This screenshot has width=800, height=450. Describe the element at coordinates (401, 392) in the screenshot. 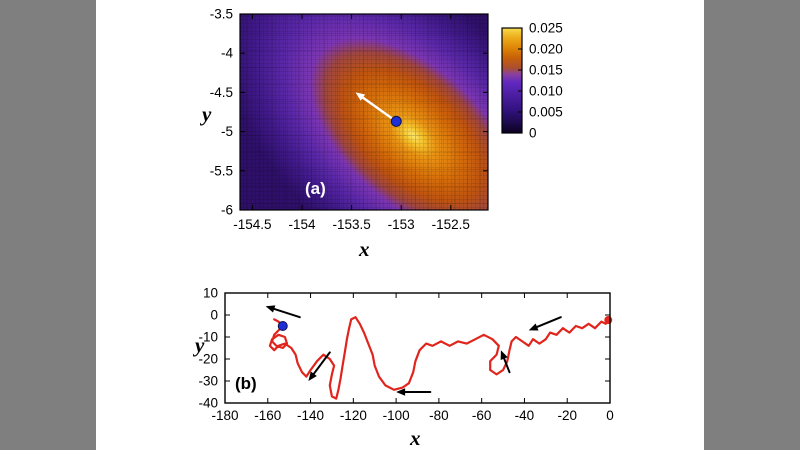

I see `direction-arrow-3-head` at that location.